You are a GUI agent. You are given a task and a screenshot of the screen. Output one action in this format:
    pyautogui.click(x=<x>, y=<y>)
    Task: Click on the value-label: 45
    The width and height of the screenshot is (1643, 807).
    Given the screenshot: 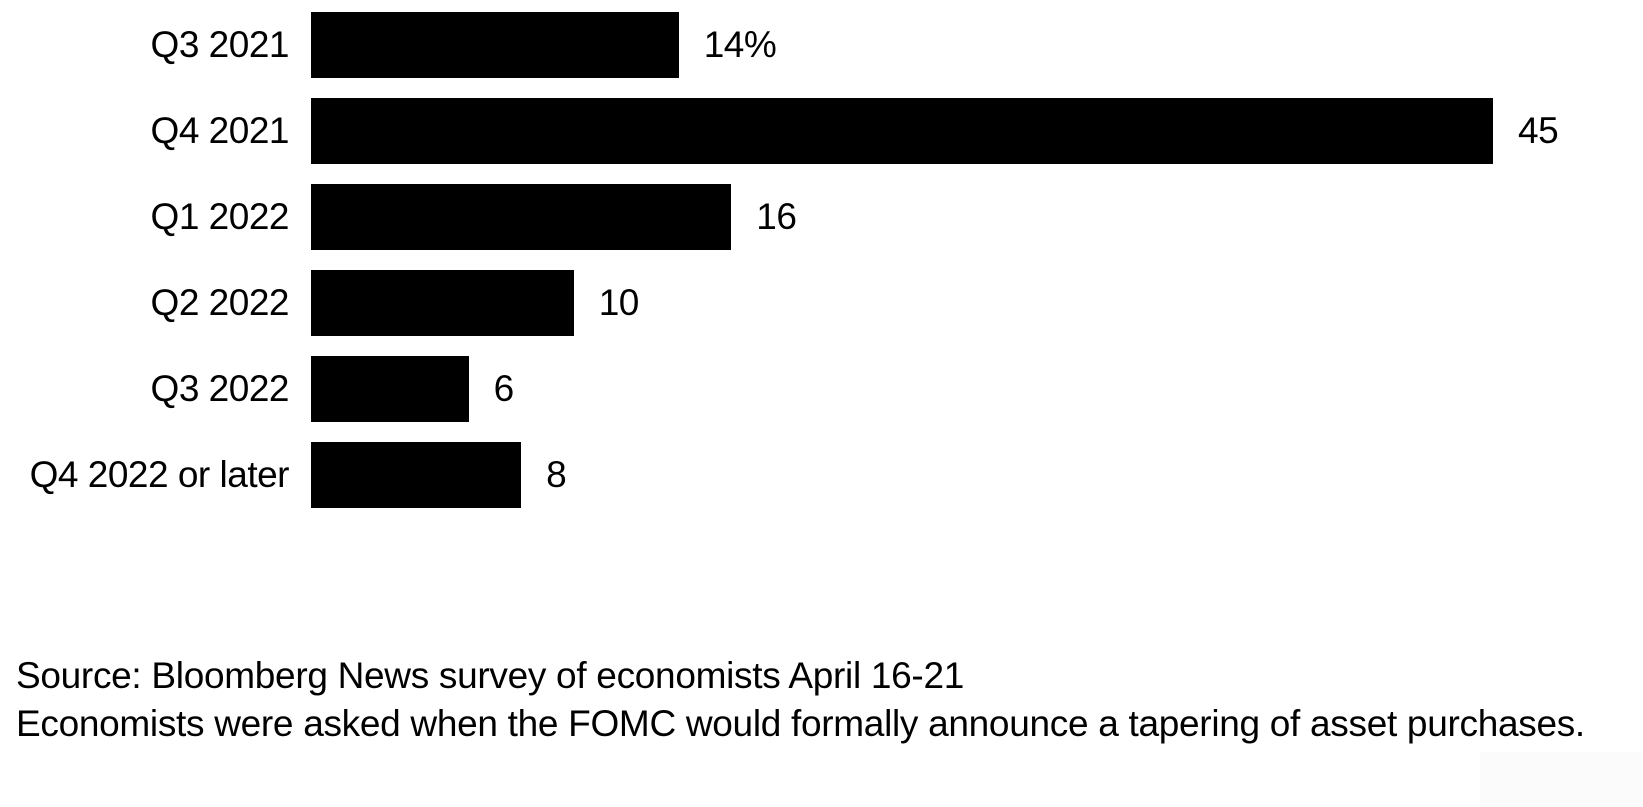 What is the action you would take?
    pyautogui.click(x=1538, y=130)
    